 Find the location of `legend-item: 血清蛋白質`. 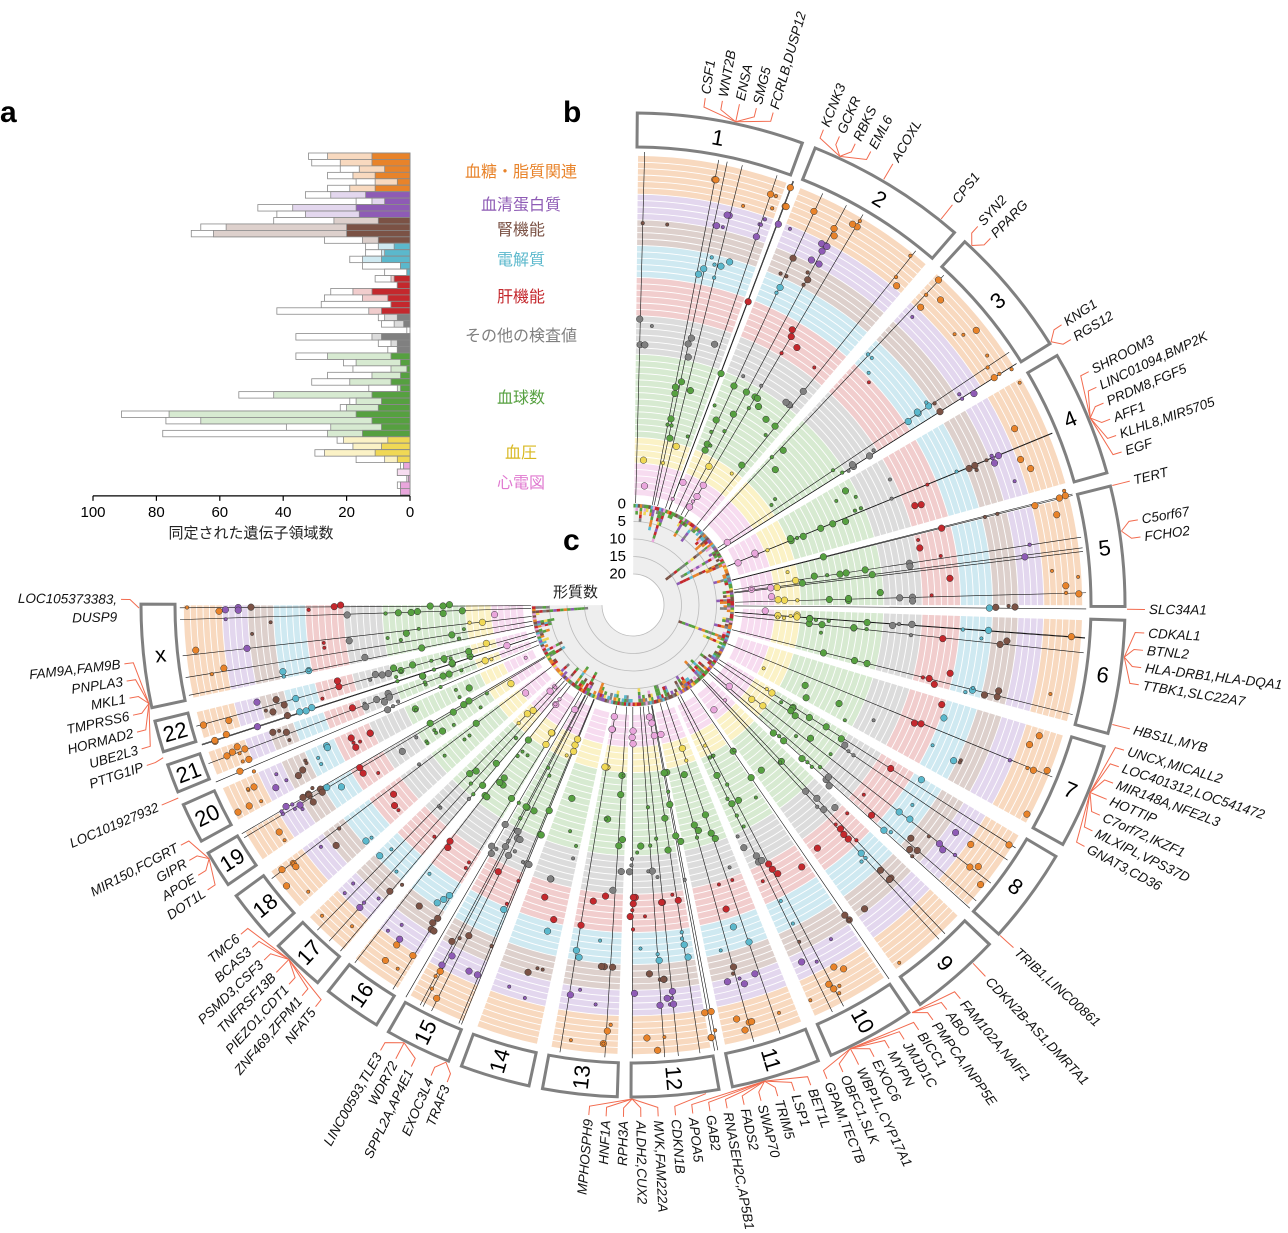

legend-item: 血清蛋白質 is located at coordinates (521, 204).